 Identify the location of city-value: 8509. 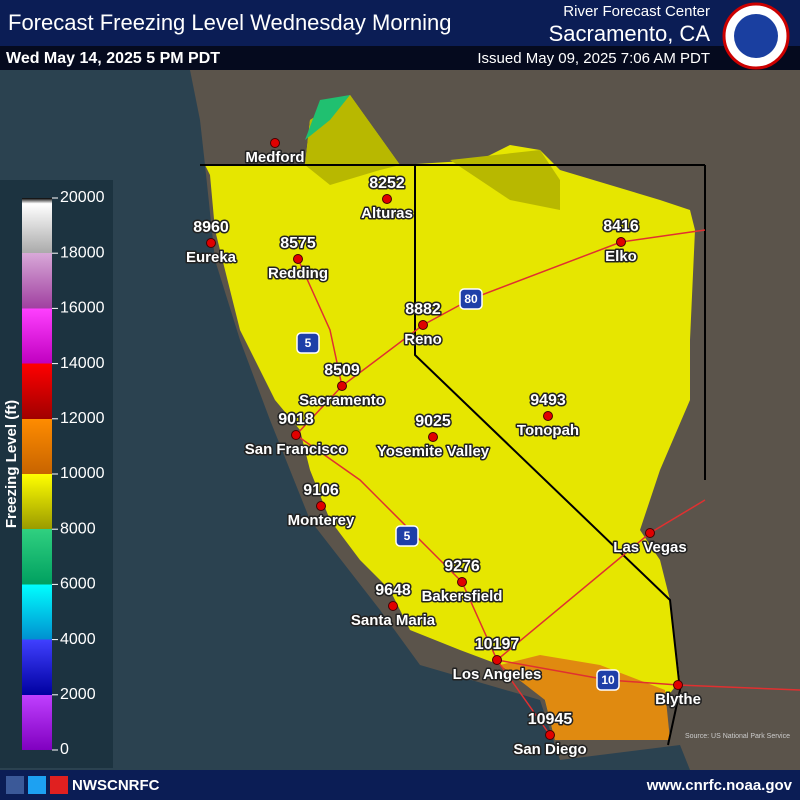
(342, 370).